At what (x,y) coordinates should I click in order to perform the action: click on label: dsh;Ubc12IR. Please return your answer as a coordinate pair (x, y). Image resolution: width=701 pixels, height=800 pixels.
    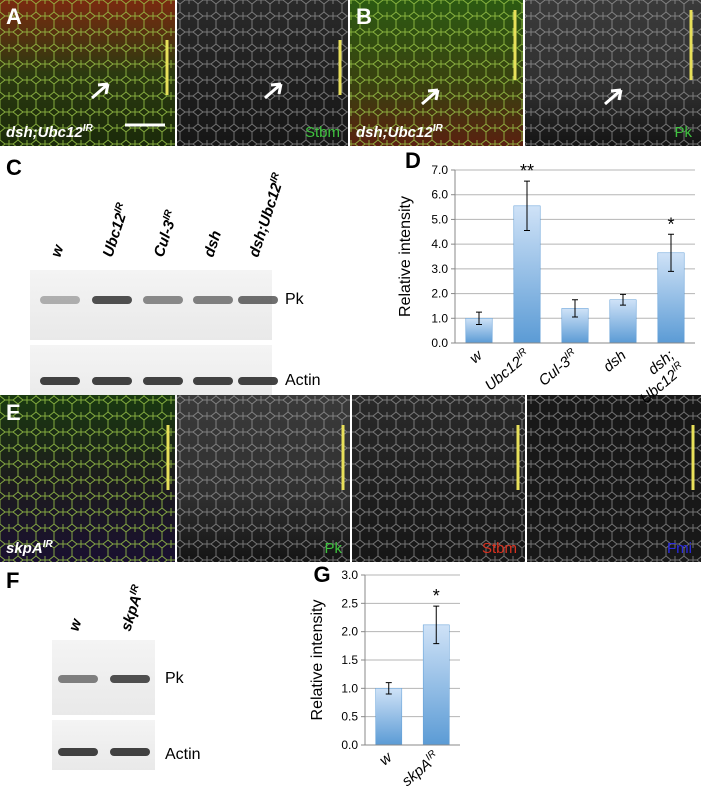
    Looking at the image, I should click on (267, 214).